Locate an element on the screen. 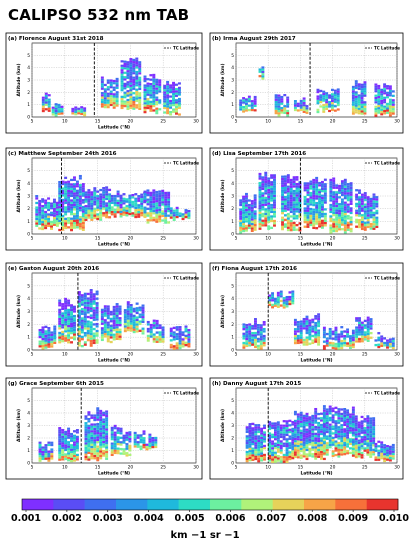 This screenshot has height=550, width=409. x-tick-label: 20 is located at coordinates (333, 355).